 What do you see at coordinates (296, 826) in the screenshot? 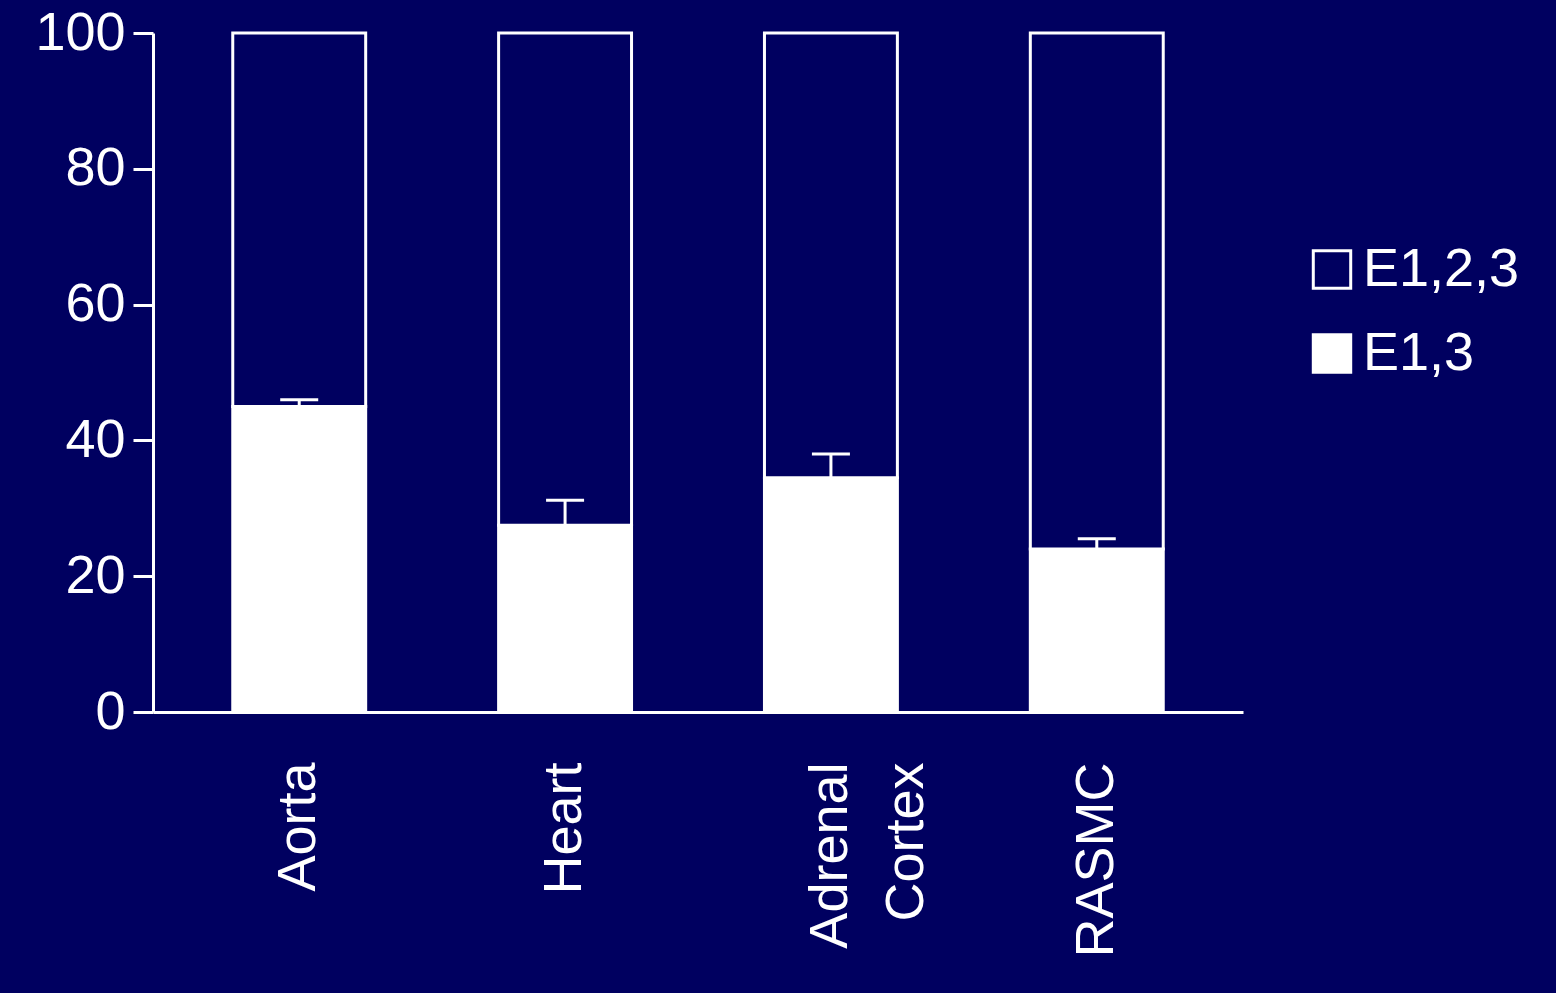
I see `x-tick-label: Aorta` at bounding box center [296, 826].